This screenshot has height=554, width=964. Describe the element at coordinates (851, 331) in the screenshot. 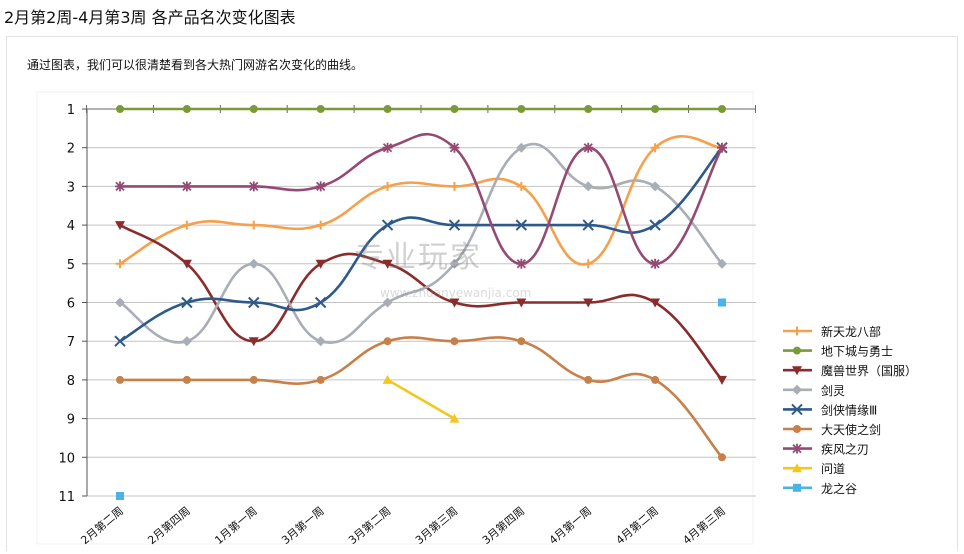

I see `legend-label: 新天龙八部` at that location.